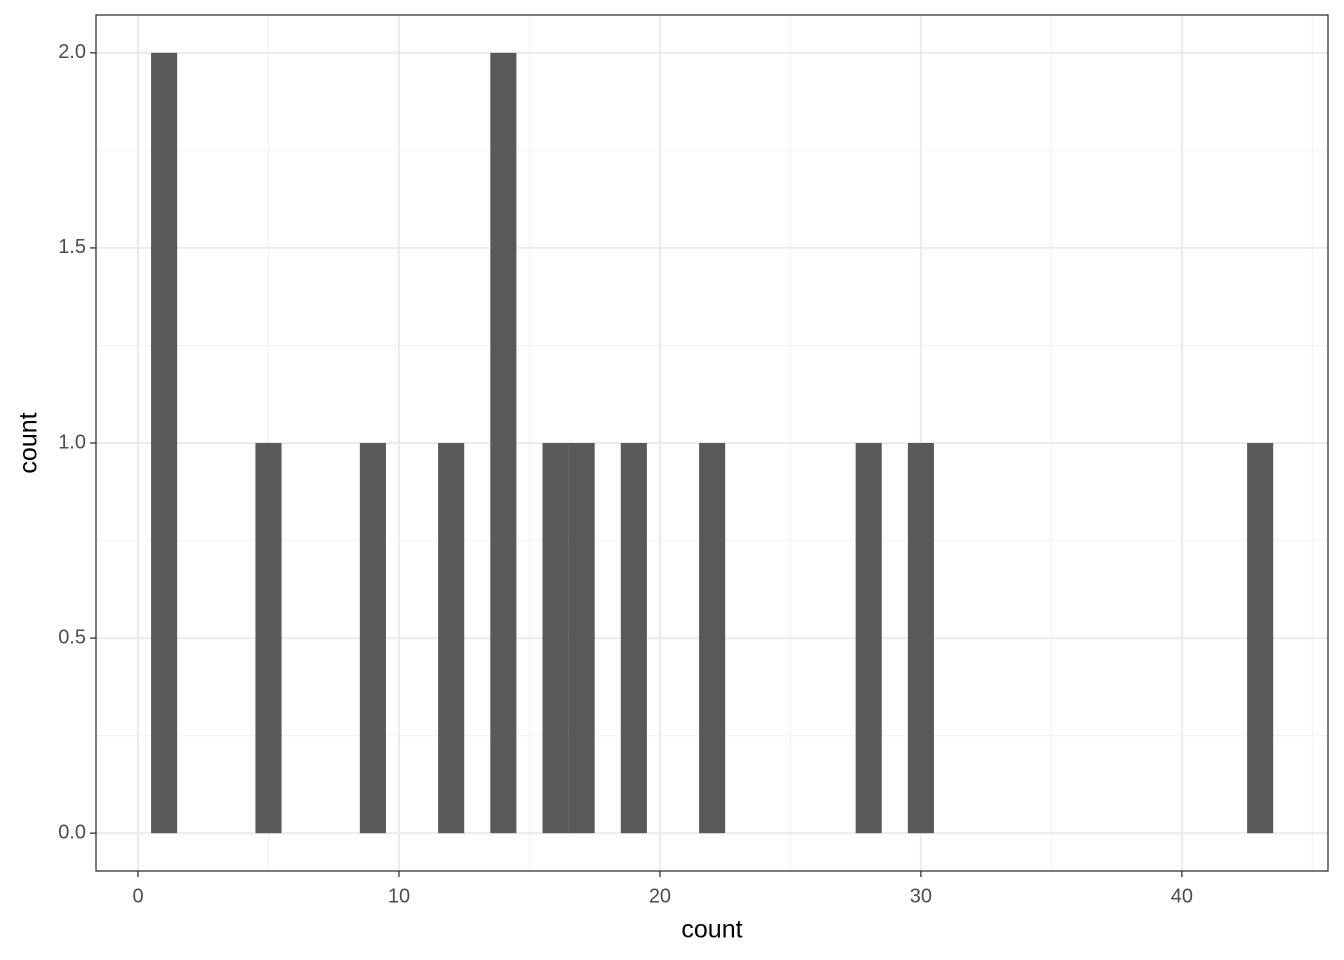  Describe the element at coordinates (72, 442) in the screenshot. I see `y-tick-label: 1.0` at that location.